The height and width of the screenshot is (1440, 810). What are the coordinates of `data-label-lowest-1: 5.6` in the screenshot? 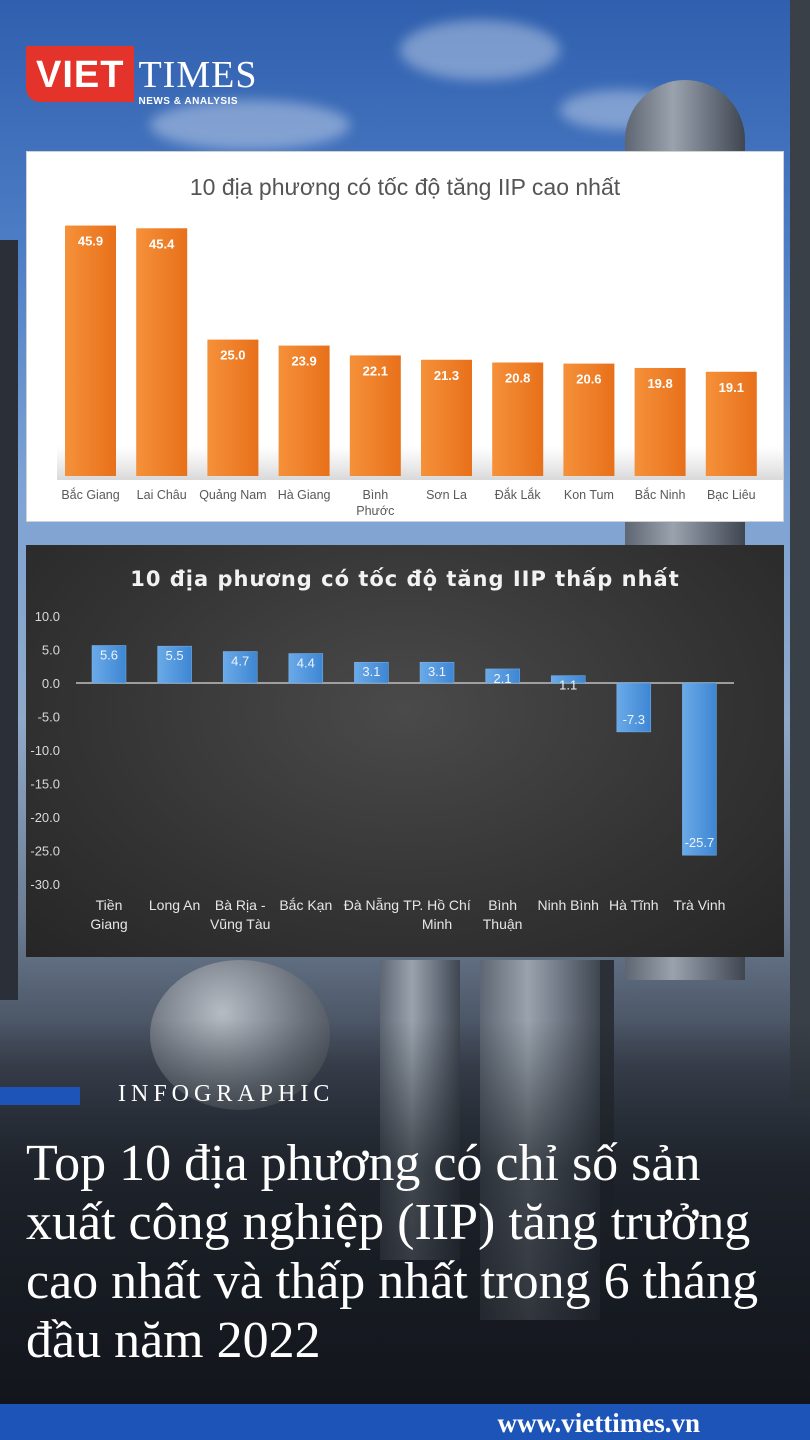 It's located at (109, 654).